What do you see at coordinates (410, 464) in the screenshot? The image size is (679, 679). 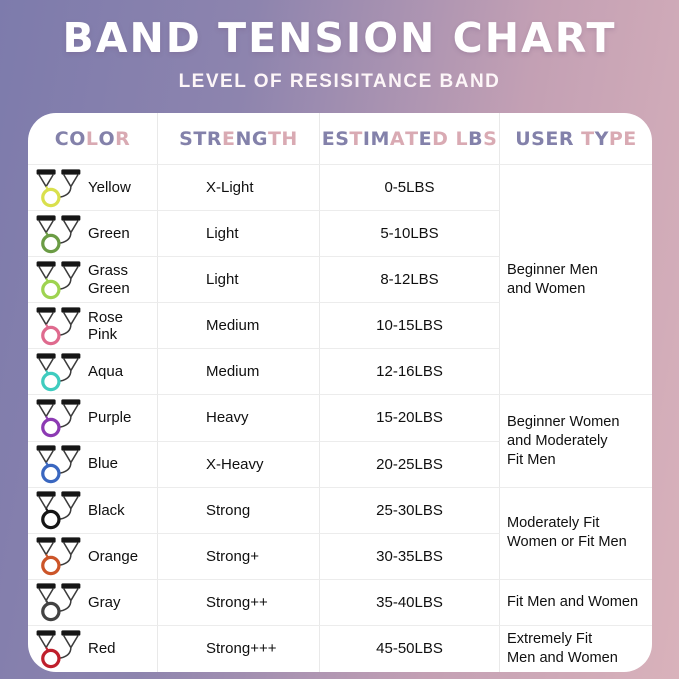 I see `estimated-lbs-cell: 20-25LBS` at bounding box center [410, 464].